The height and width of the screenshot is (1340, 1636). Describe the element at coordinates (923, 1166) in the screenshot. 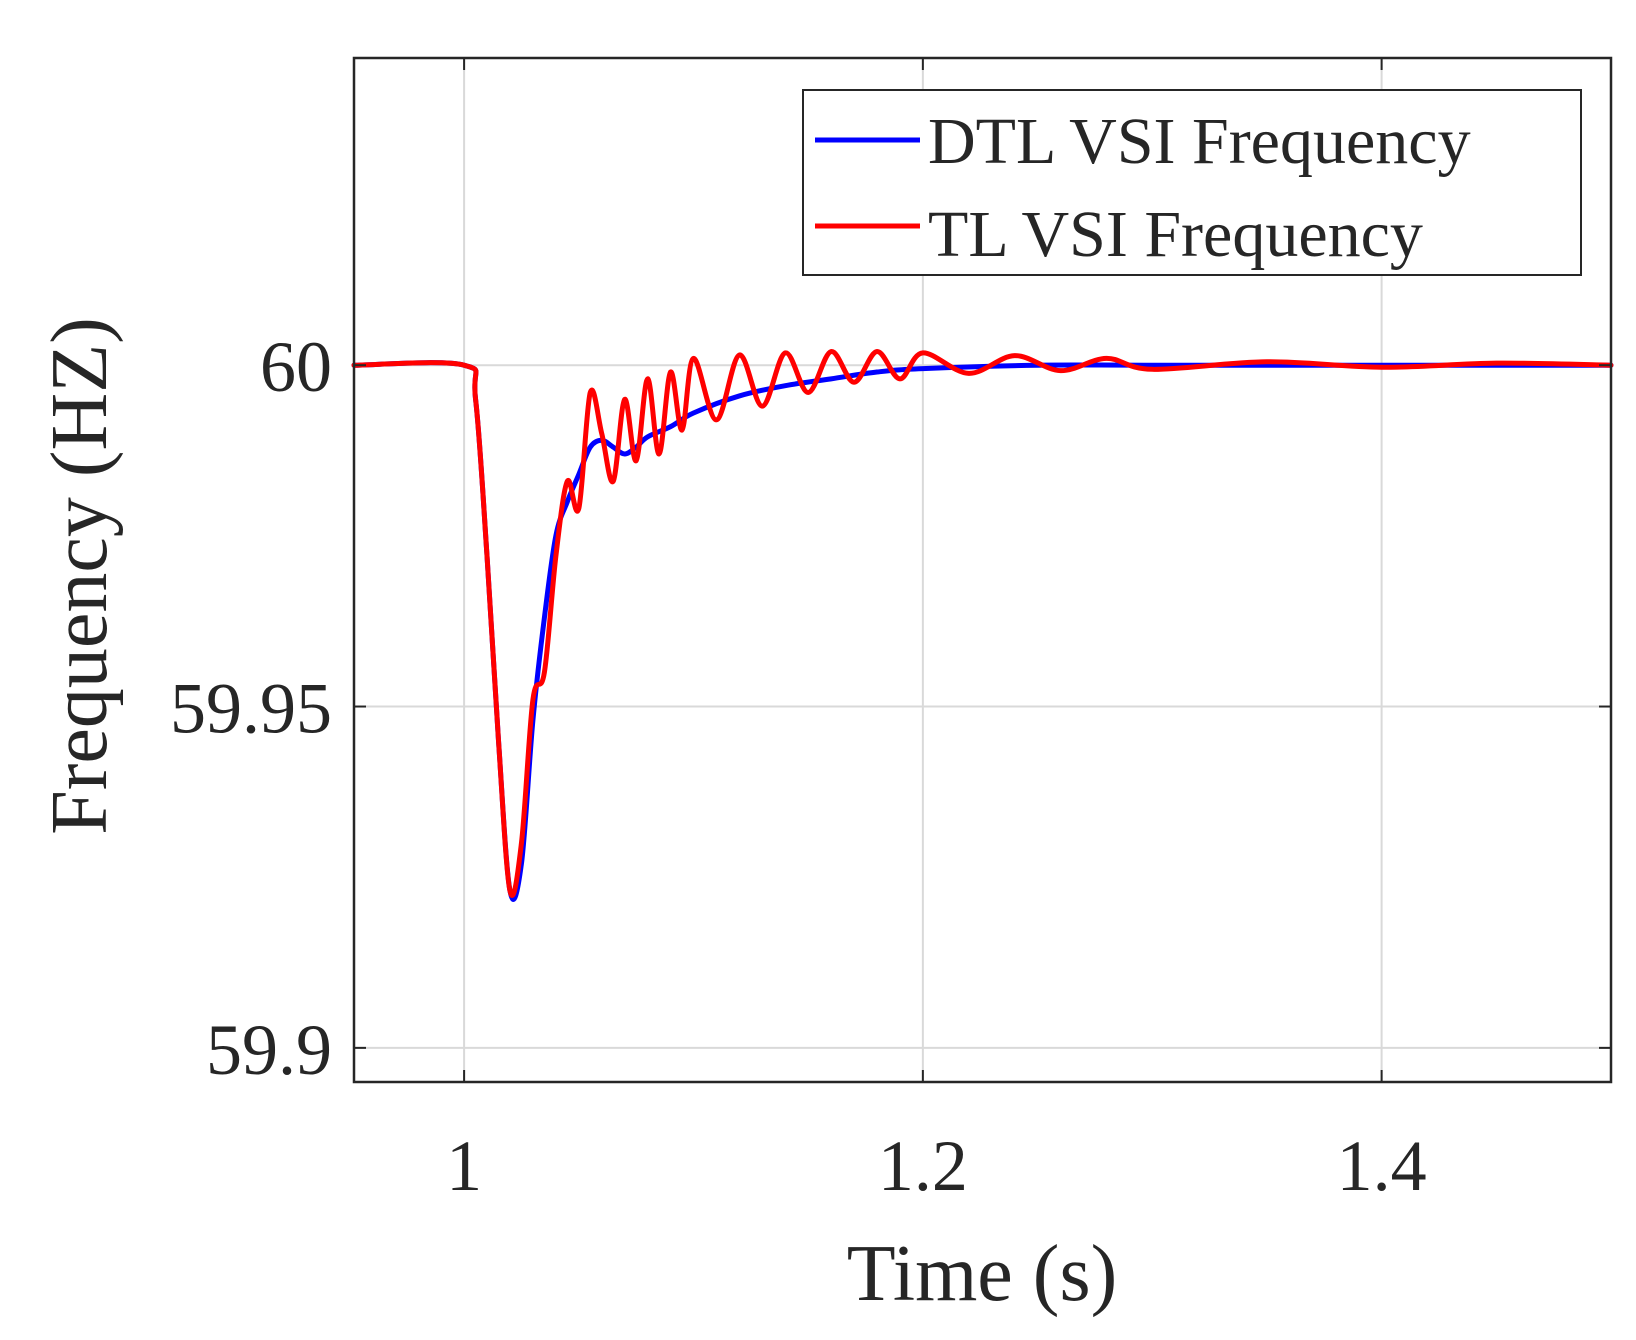

I see `x-tick-label: 1.2` at that location.